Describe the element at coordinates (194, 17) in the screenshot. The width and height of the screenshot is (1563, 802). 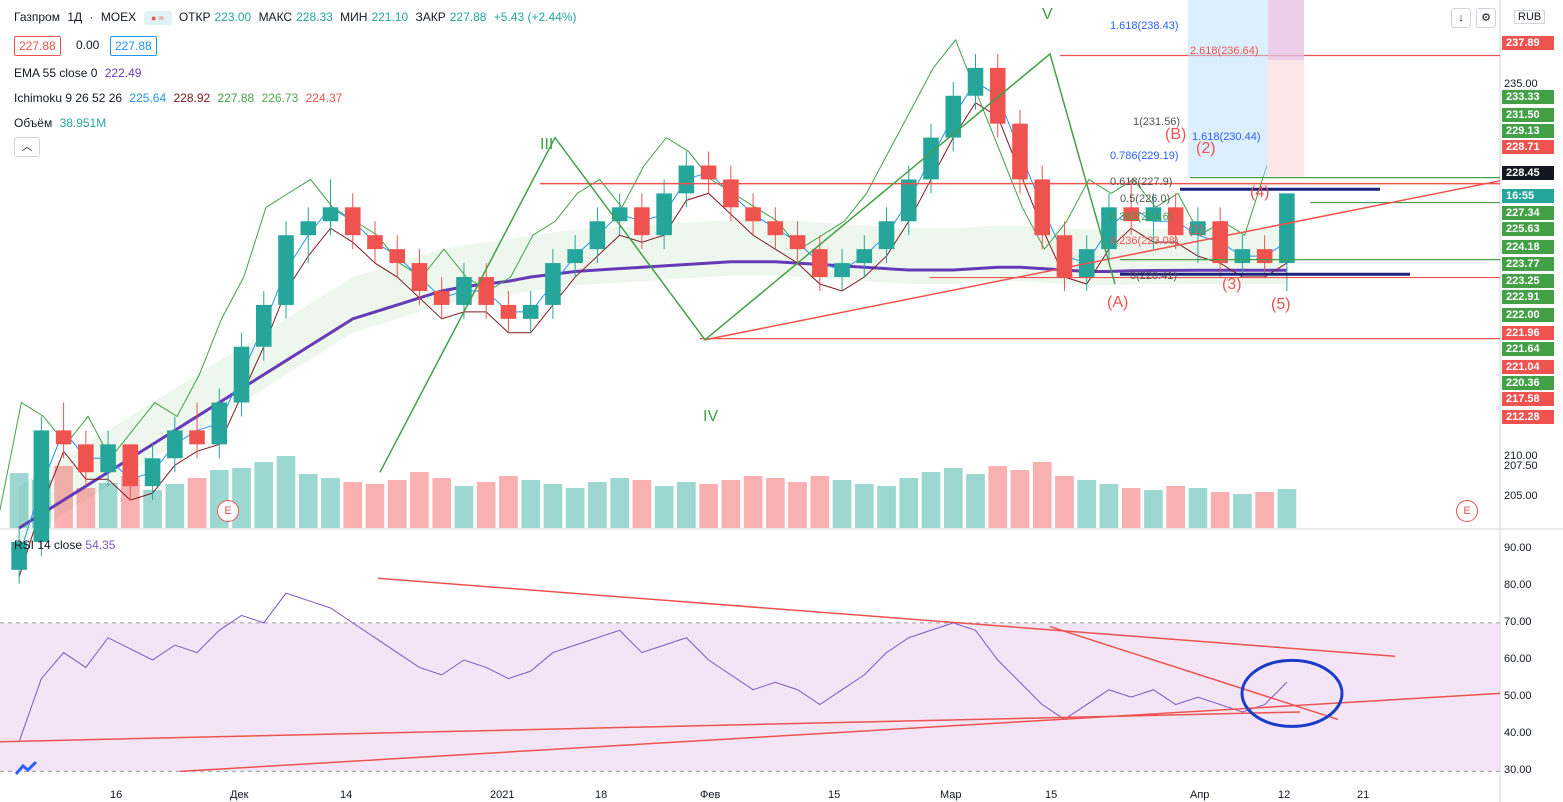
I see `open-label: ОТКР` at that location.